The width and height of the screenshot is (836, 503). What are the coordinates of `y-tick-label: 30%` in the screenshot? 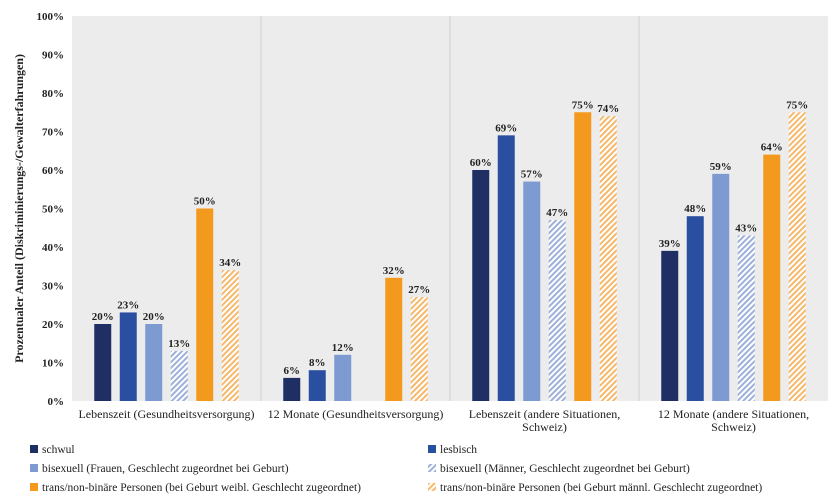 It's located at (53, 287).